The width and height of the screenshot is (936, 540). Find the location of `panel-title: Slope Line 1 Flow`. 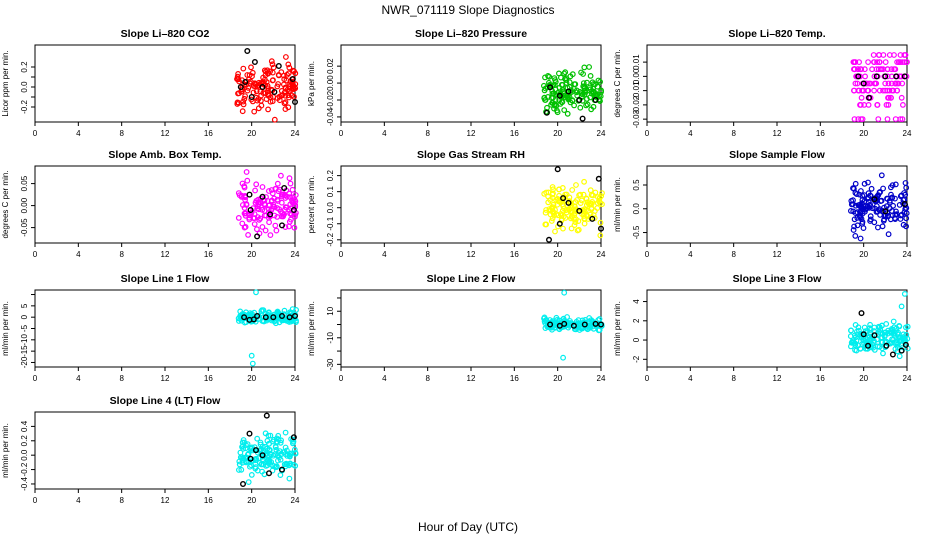

panel-title: Slope Line 1 Flow is located at coordinates (166, 279).